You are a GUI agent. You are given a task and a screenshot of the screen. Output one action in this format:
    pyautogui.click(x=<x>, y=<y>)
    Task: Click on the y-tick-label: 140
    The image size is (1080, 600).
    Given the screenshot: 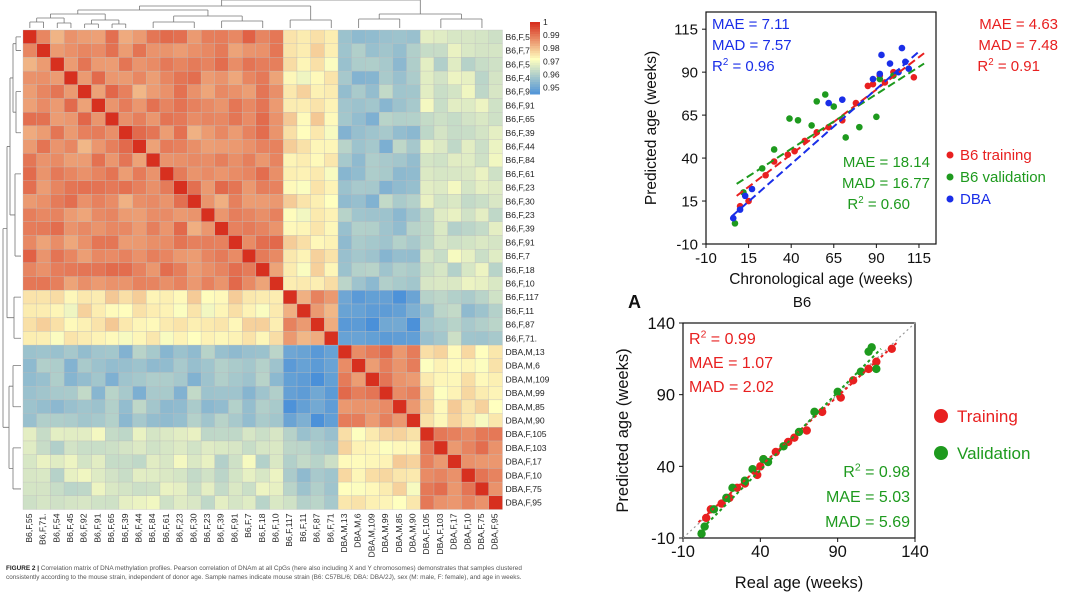 What is the action you would take?
    pyautogui.click(x=661, y=324)
    